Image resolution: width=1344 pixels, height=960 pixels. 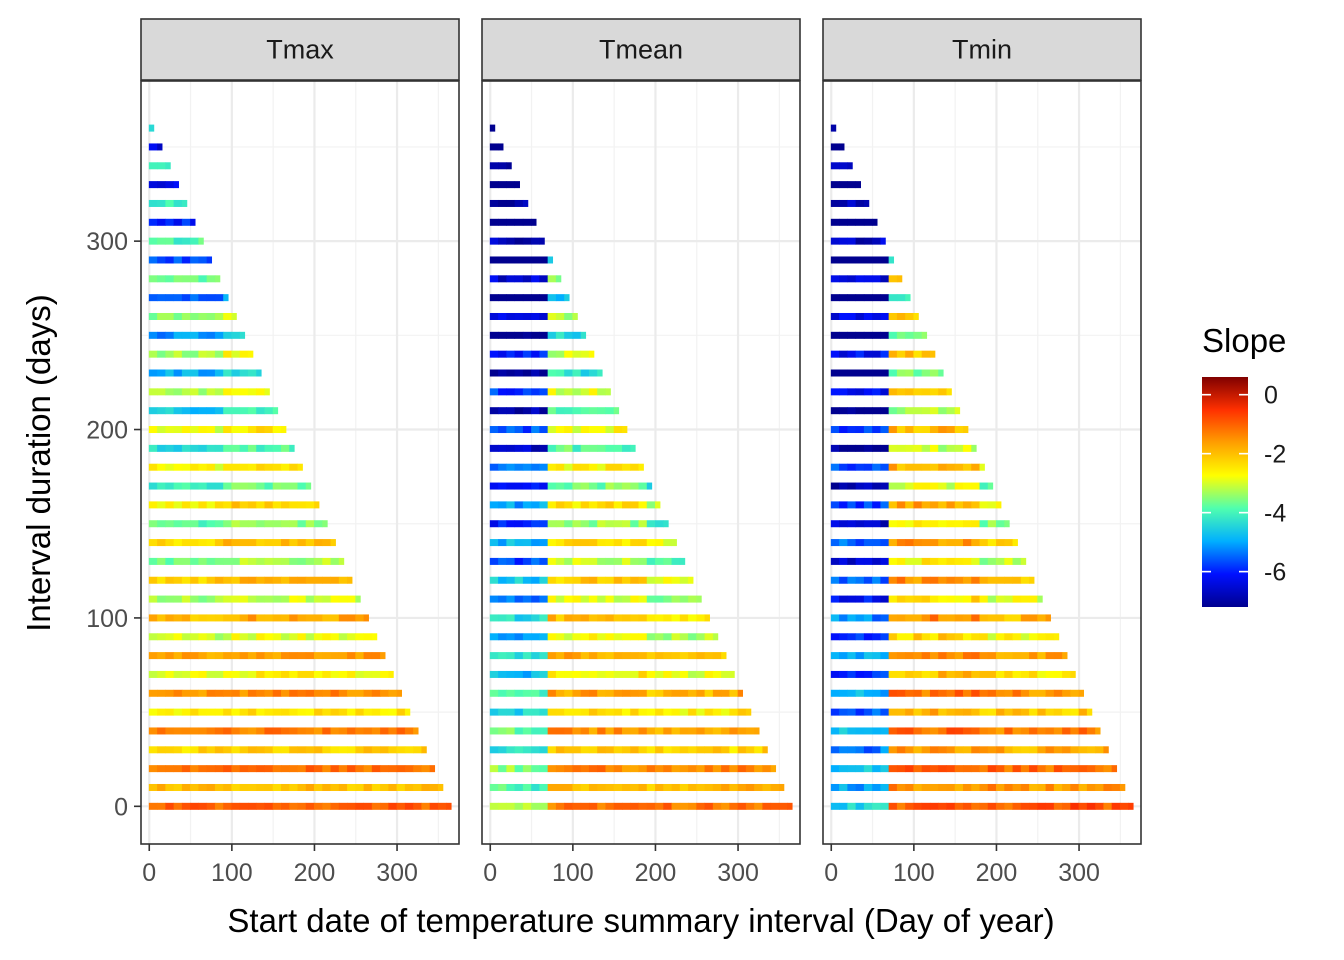 What do you see at coordinates (107, 242) in the screenshot?
I see `y-tick-label: 300` at bounding box center [107, 242].